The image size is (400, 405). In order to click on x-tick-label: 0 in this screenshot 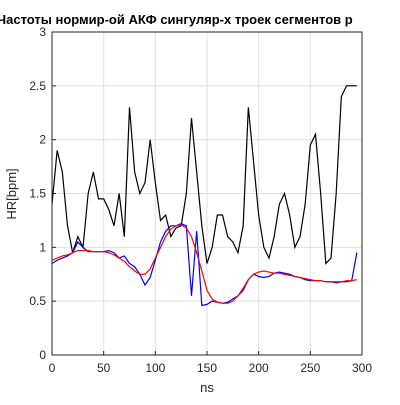, I will do `click(52, 368)`.